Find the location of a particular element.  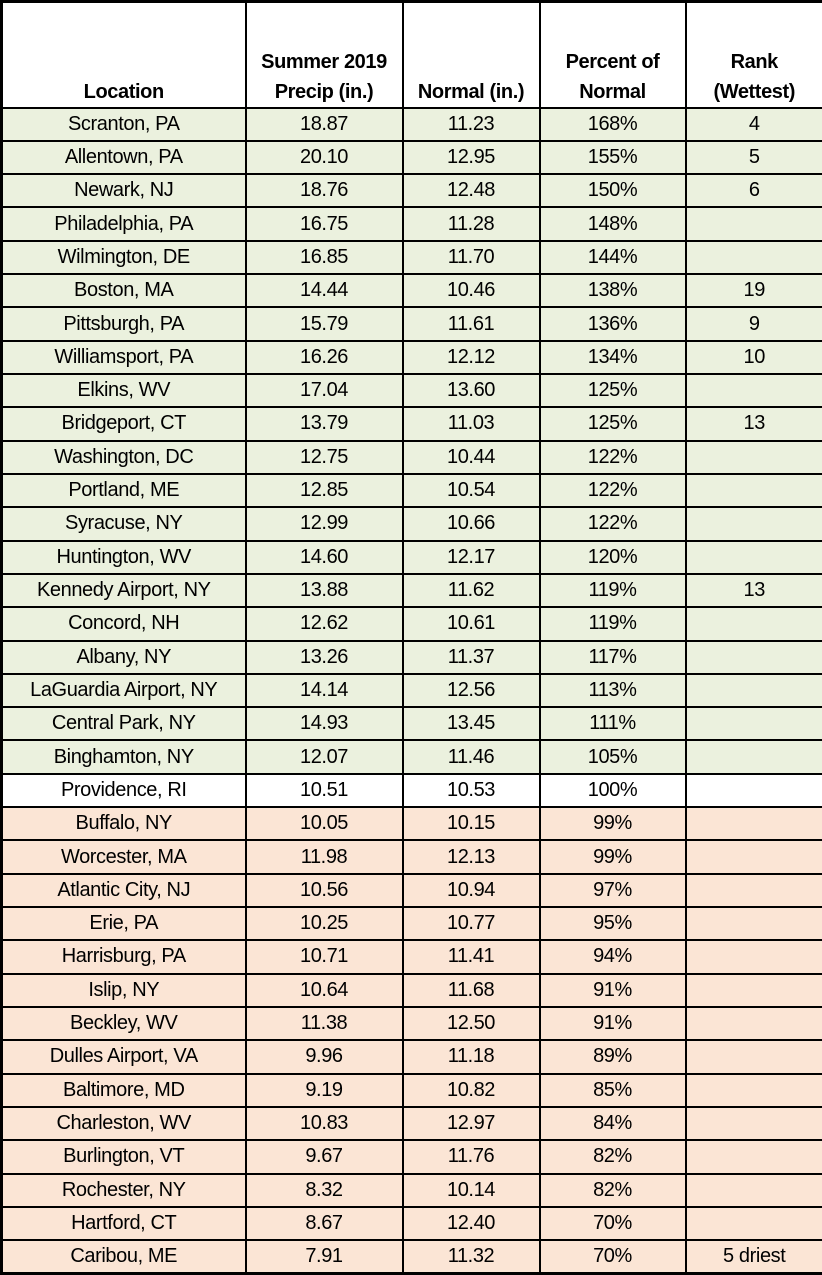

percent-cell: 99% is located at coordinates (612, 857).